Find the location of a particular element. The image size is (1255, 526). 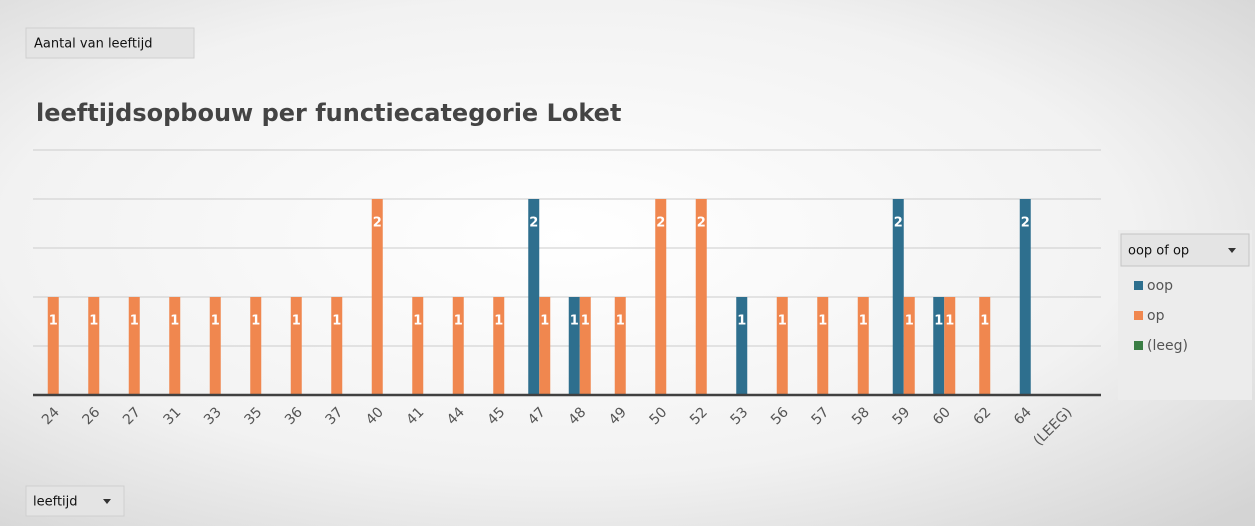

legend-label: oop is located at coordinates (1160, 286).